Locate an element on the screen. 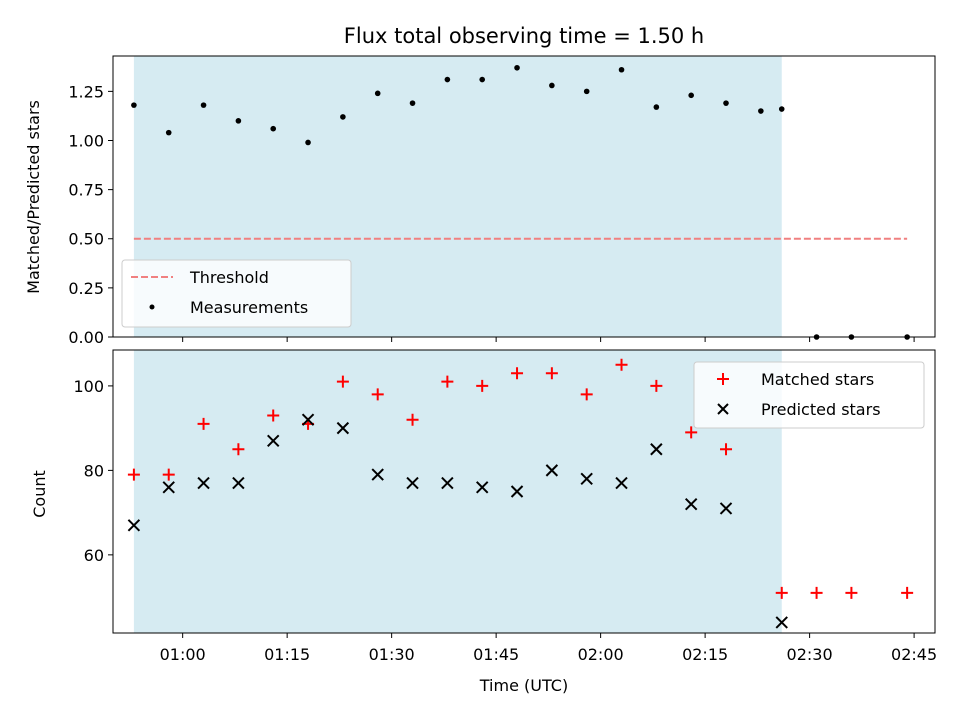 The image size is (960, 720). matched-legend-swatch is located at coordinates (723, 379).